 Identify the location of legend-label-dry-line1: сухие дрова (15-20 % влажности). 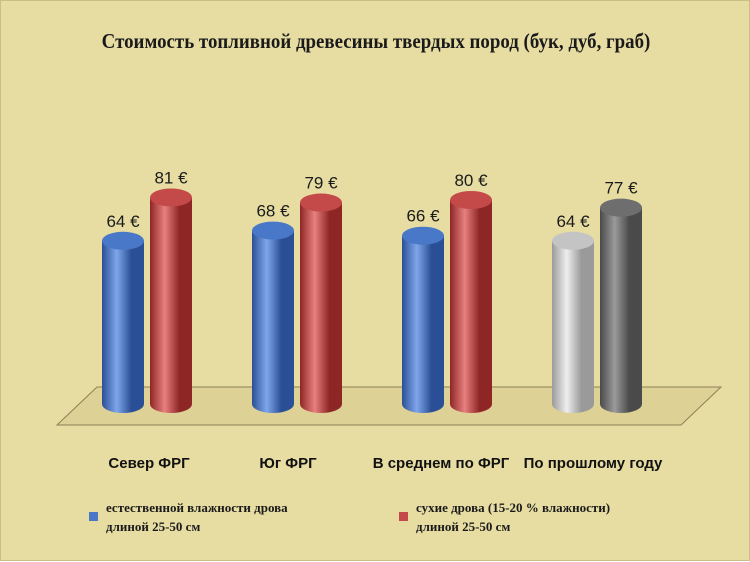
(513, 507).